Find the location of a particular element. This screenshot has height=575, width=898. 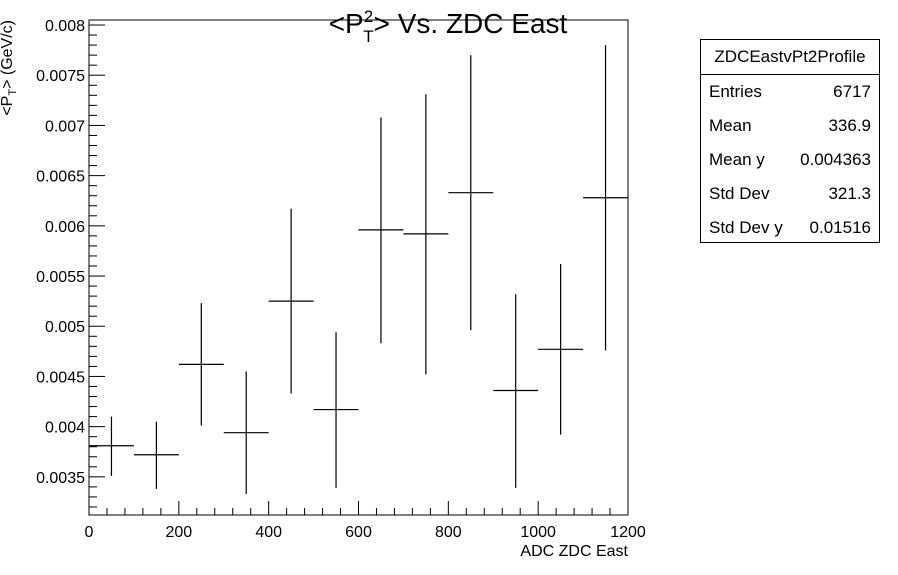

x-tick-label: 0 is located at coordinates (89, 532).